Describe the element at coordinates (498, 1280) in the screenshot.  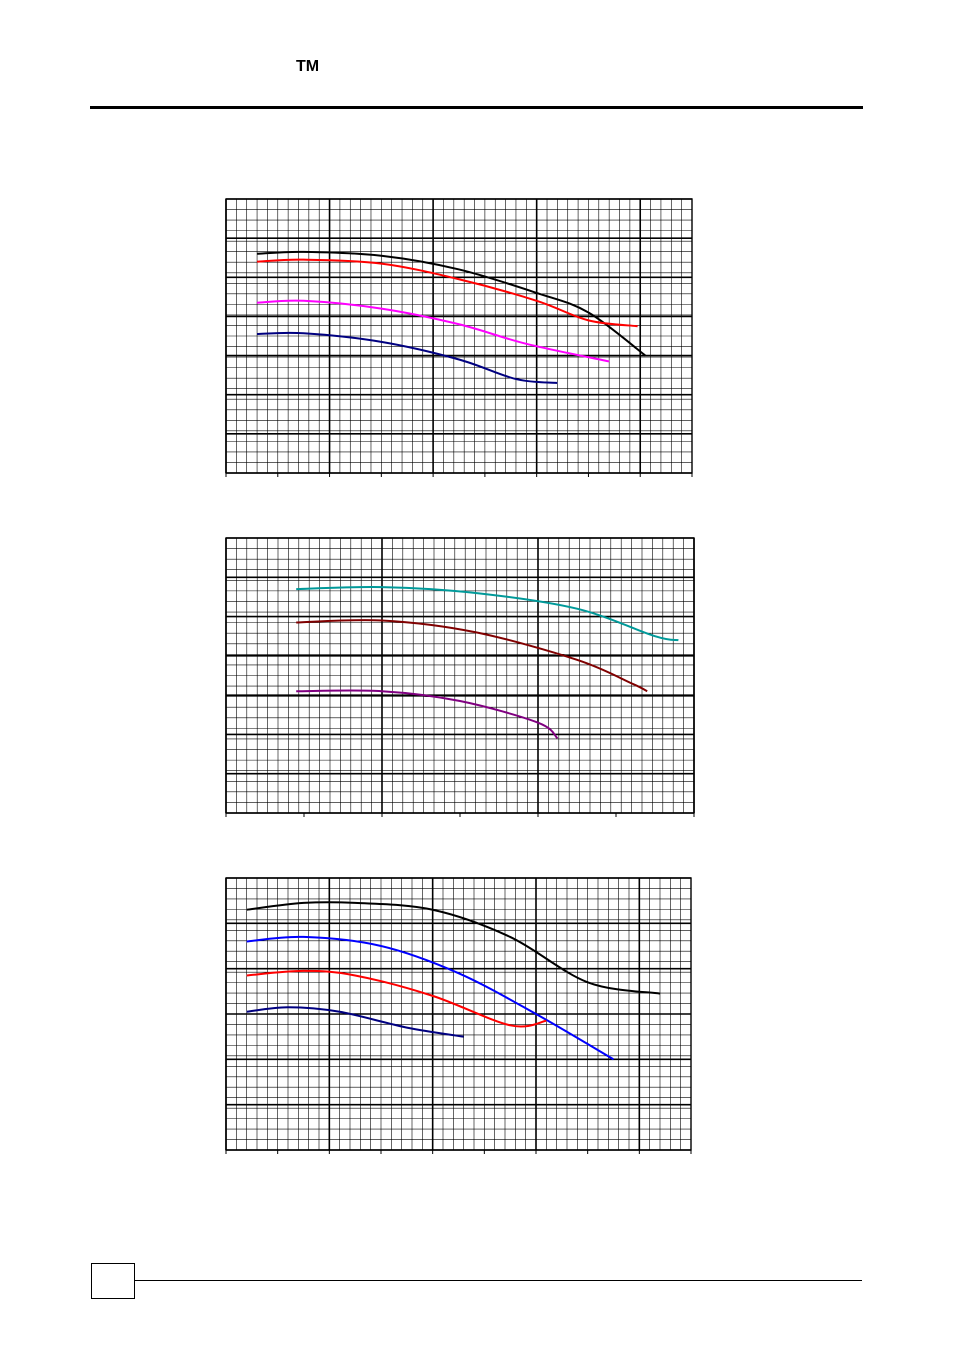
I see `footer-divider` at that location.